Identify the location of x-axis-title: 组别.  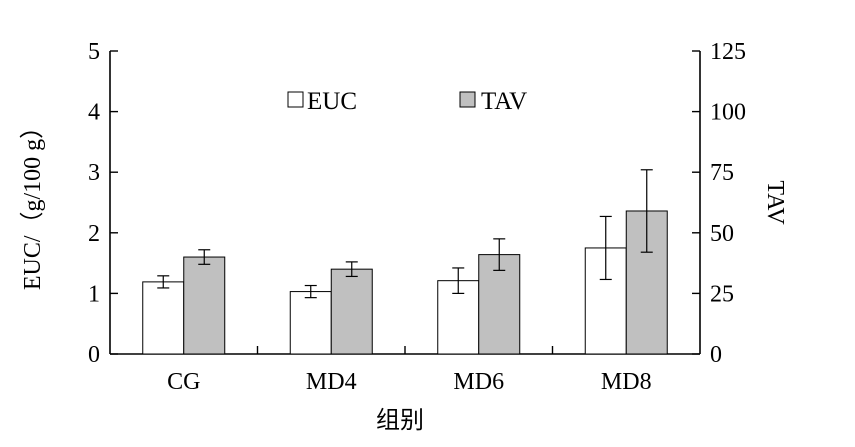
(400, 420).